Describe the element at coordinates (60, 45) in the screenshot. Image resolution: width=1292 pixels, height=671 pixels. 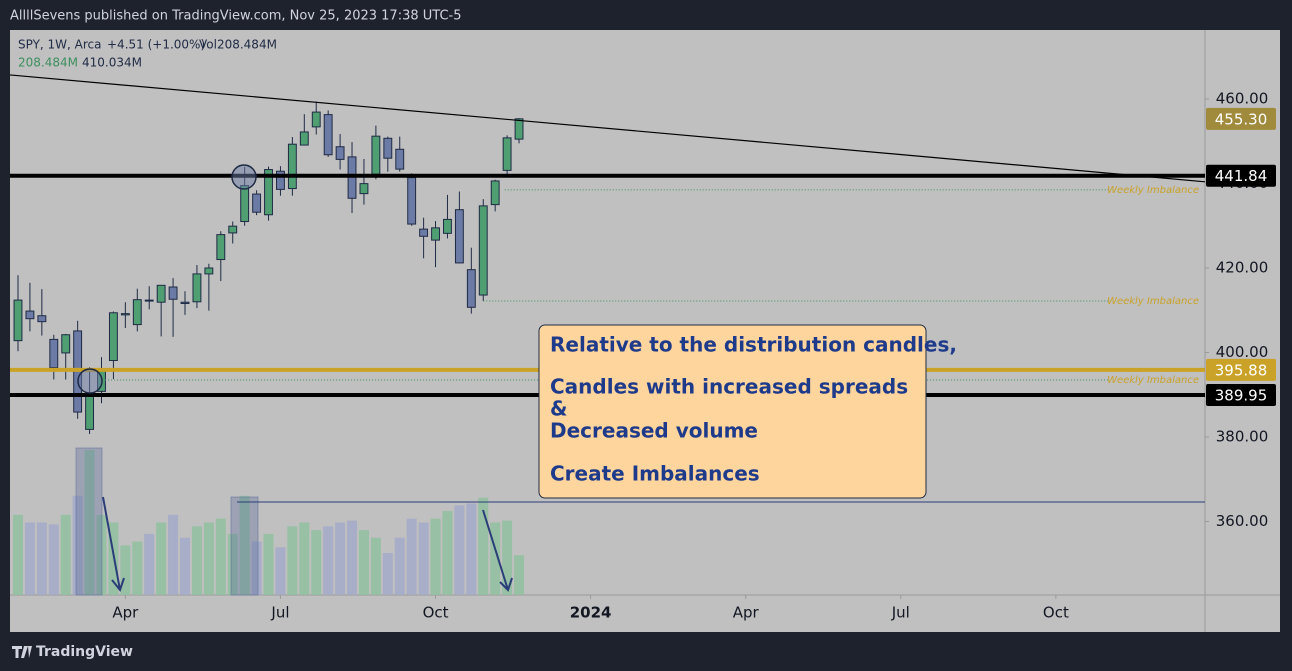
I see `legend-symbol: SPY, 1W, Arca` at that location.